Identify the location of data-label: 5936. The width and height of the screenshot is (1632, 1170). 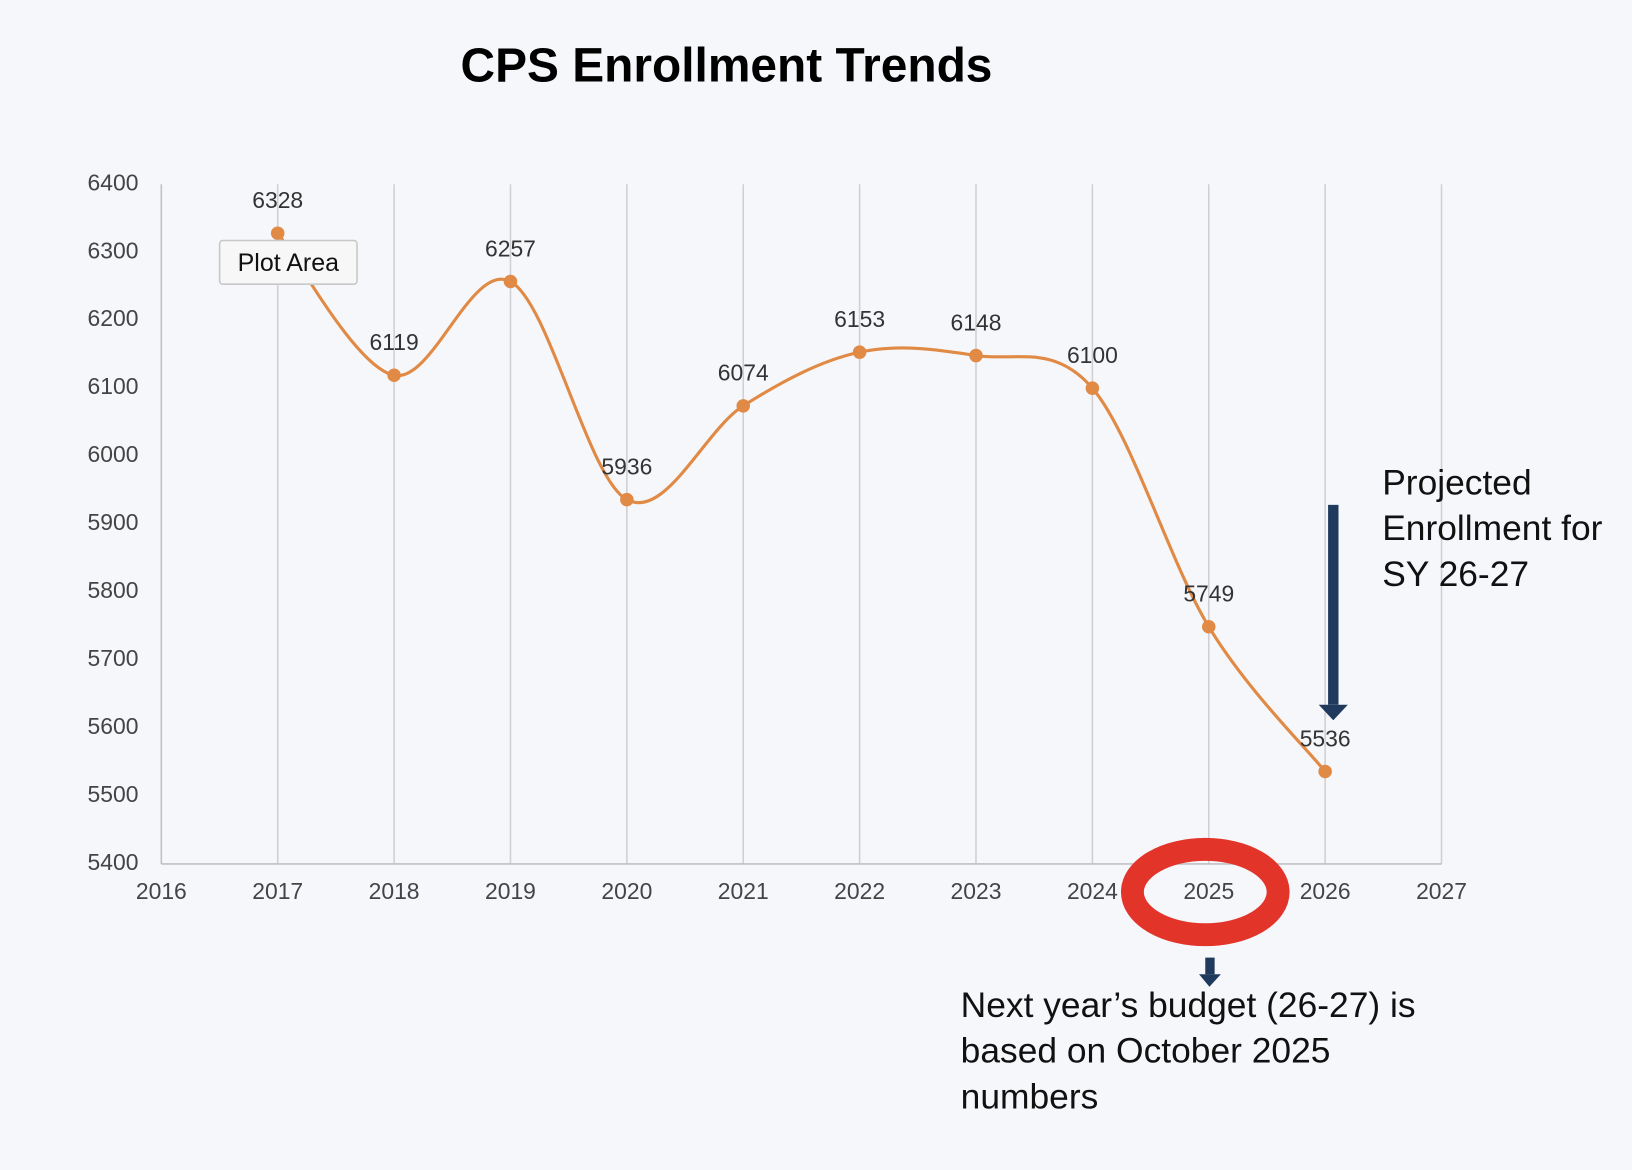
(626, 466).